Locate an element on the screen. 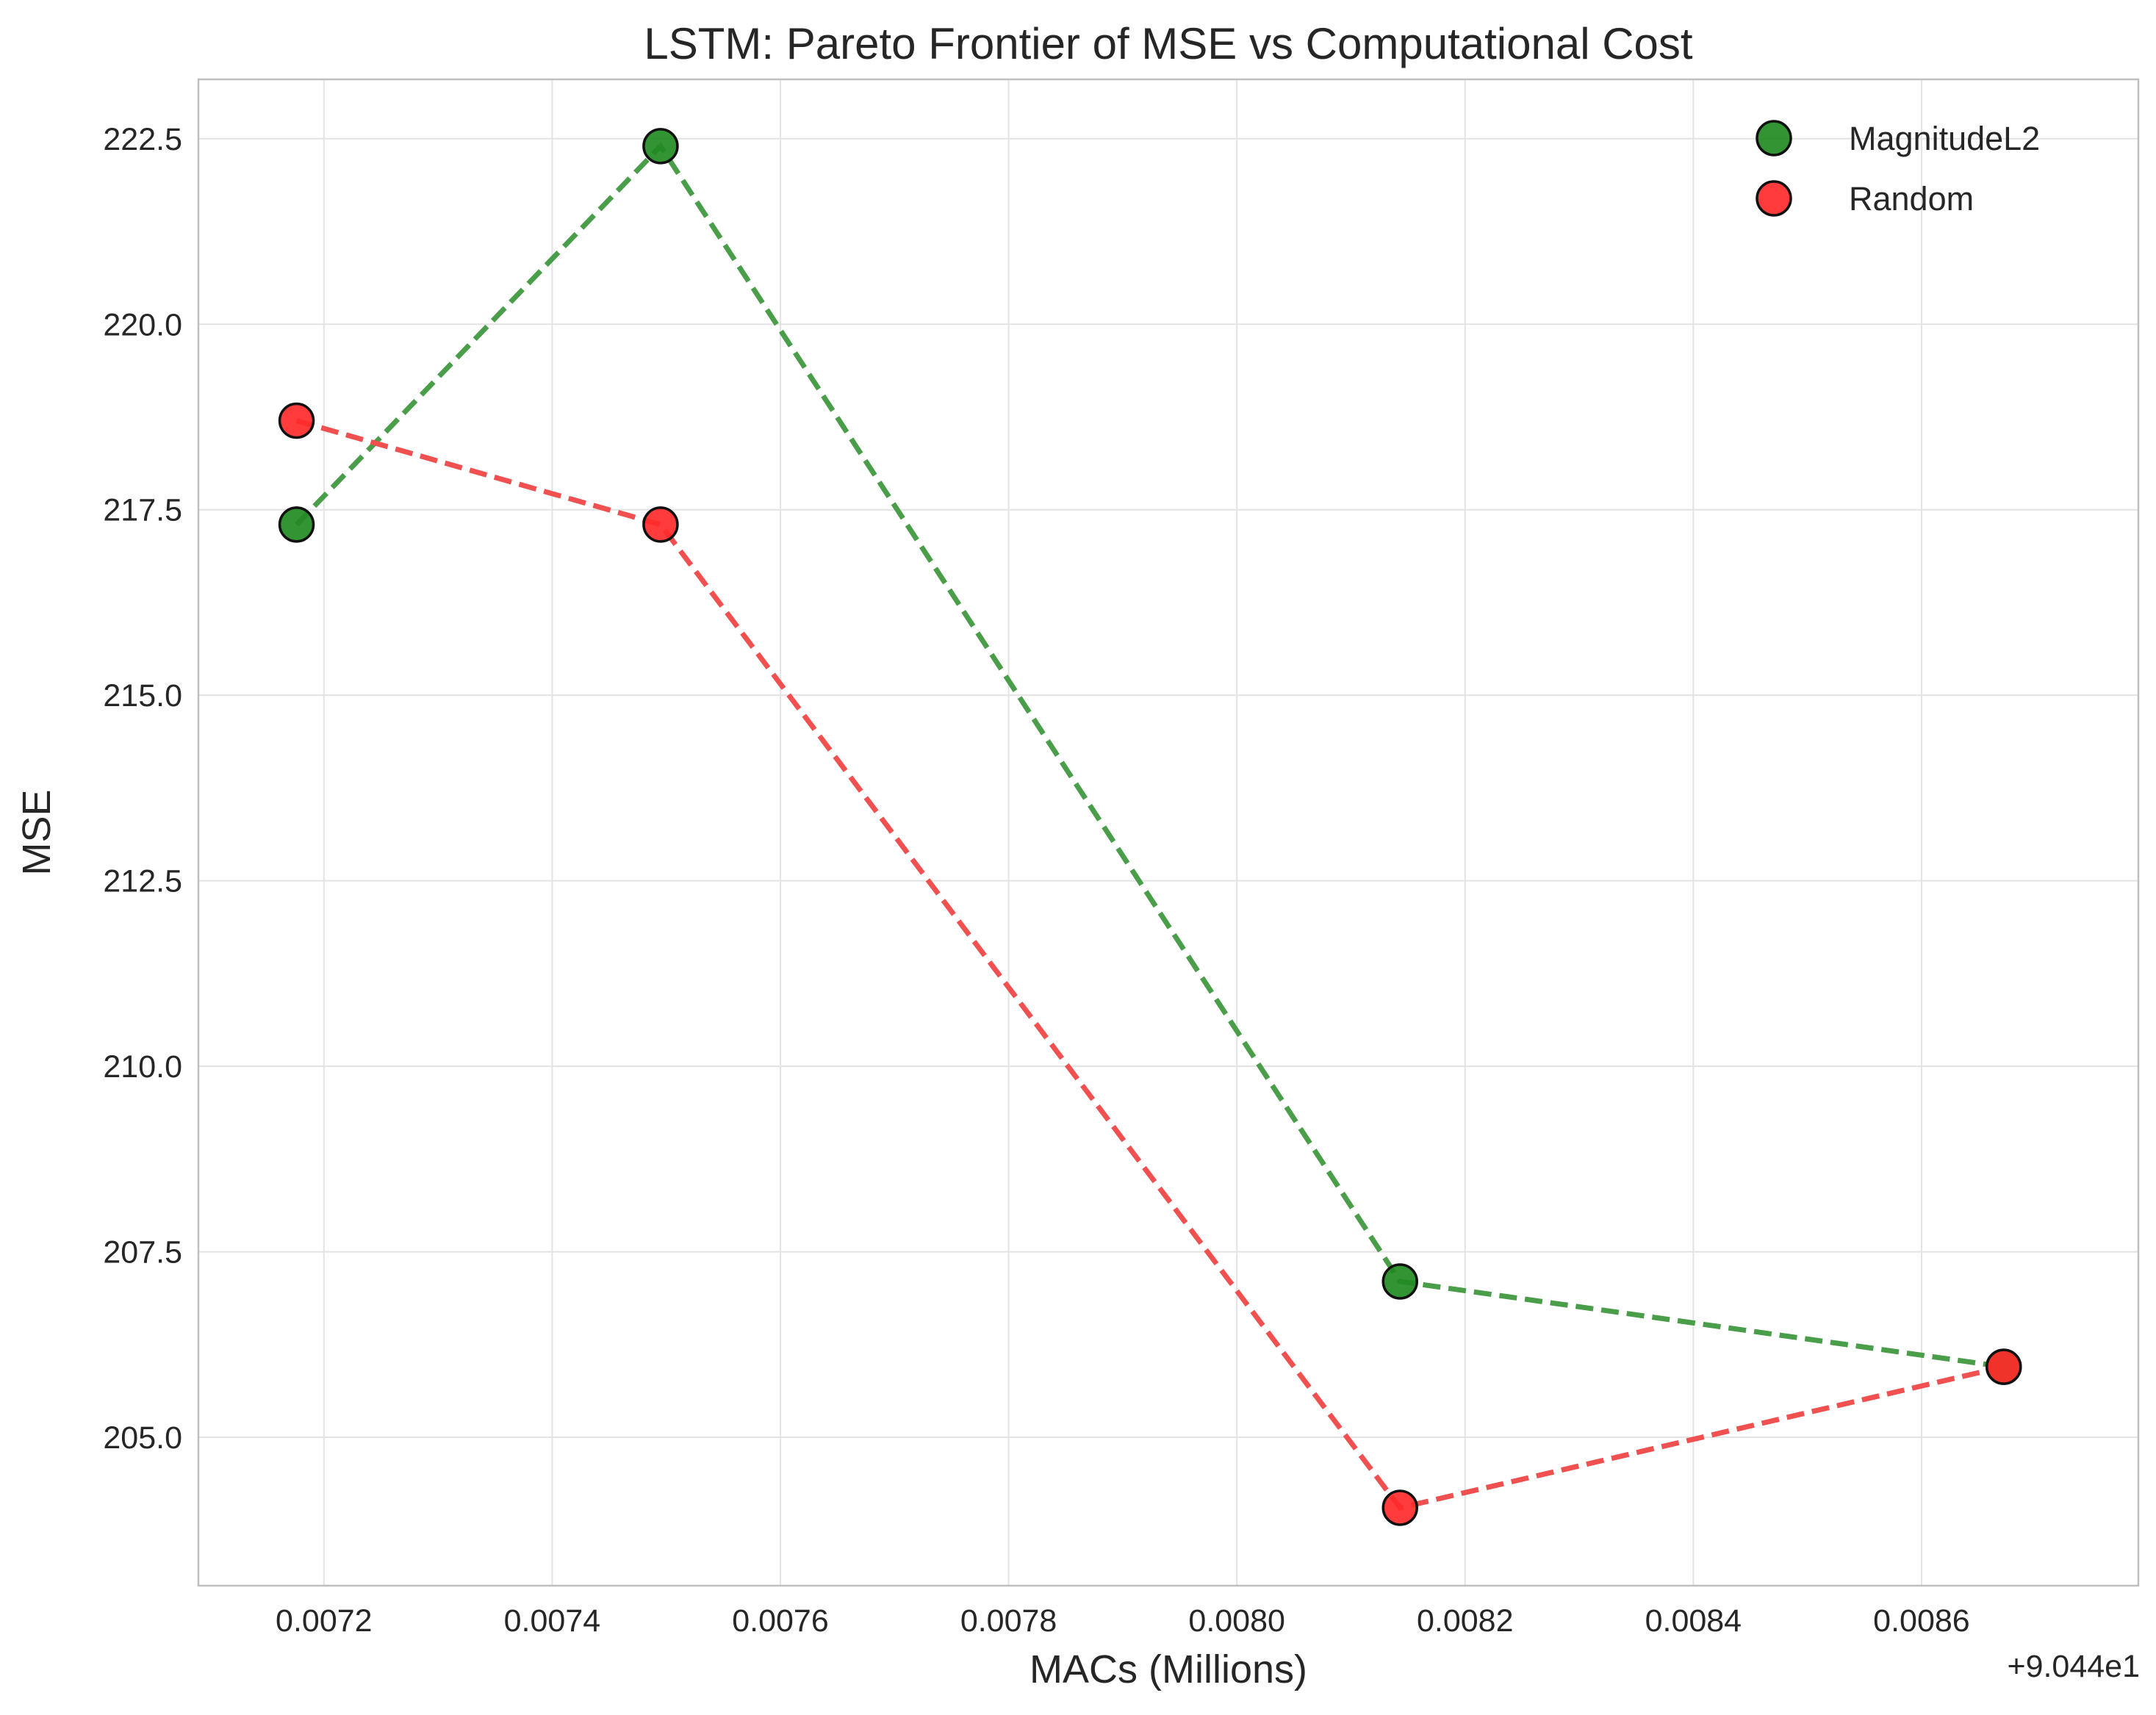 This screenshot has width=2156, height=1715. x-tick-label: 0.0086 is located at coordinates (1921, 1621).